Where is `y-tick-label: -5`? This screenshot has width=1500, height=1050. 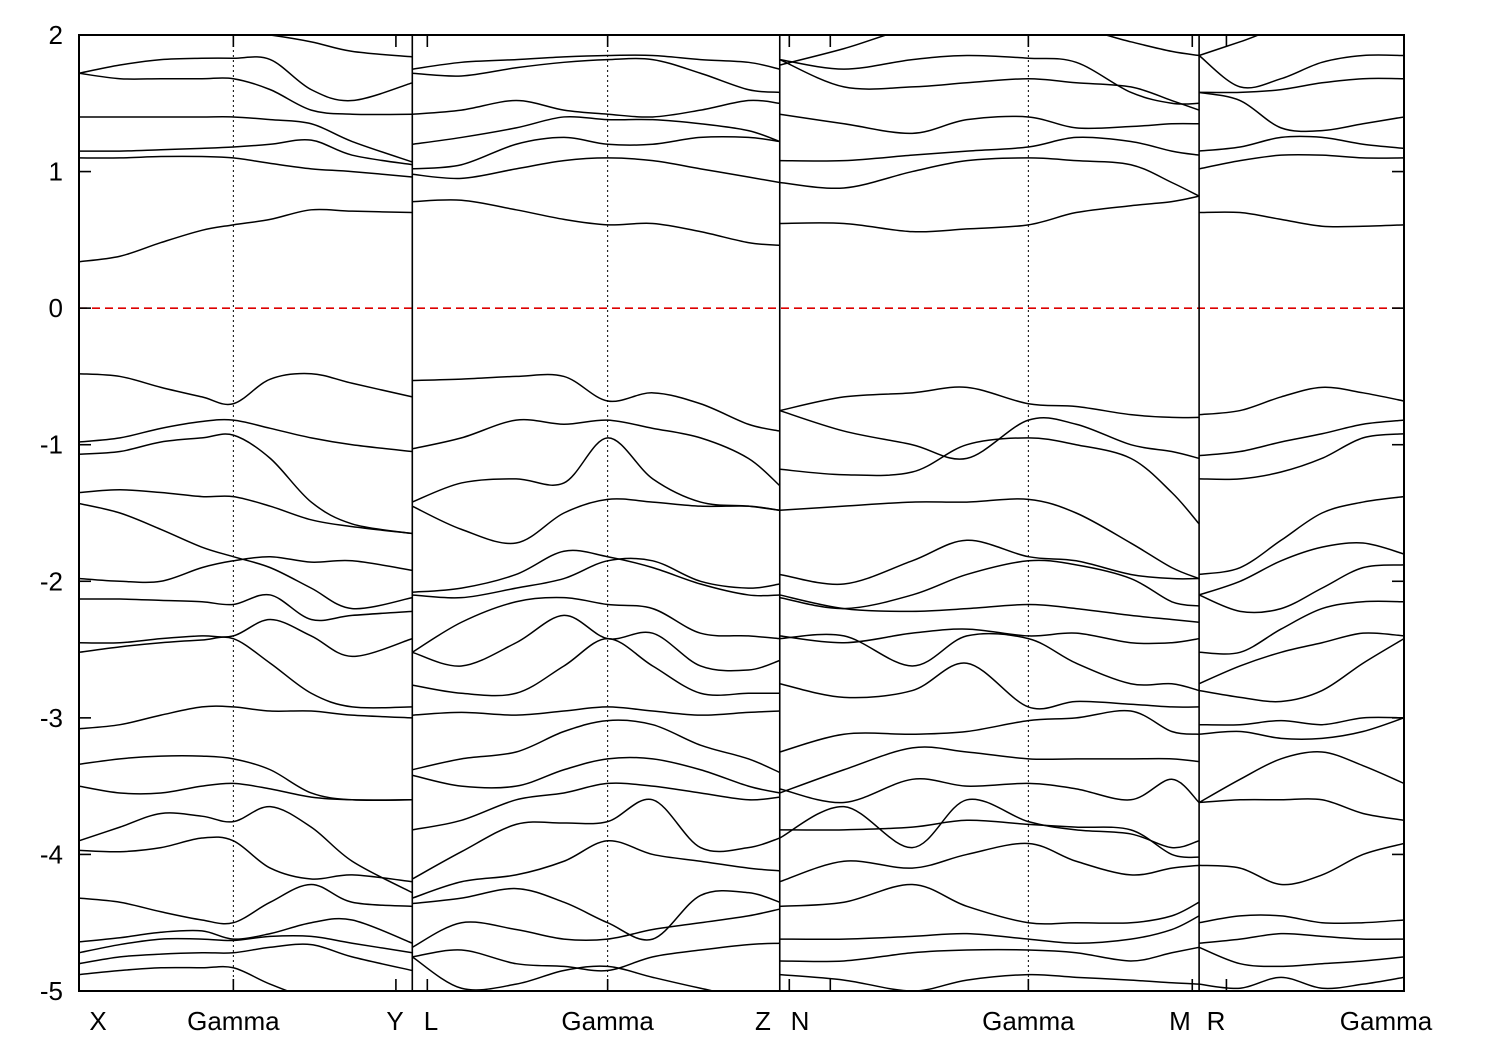
y-tick-label: -5 is located at coordinates (51, 991).